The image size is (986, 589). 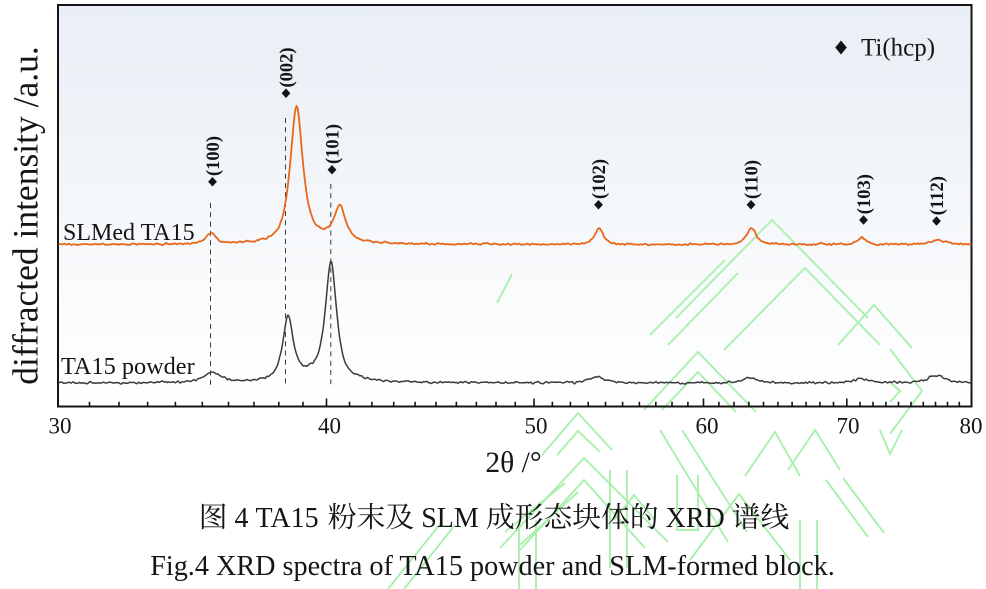 What do you see at coordinates (277, 518) in the screenshot?
I see `svg-text: 4 TA15` at bounding box center [277, 518].